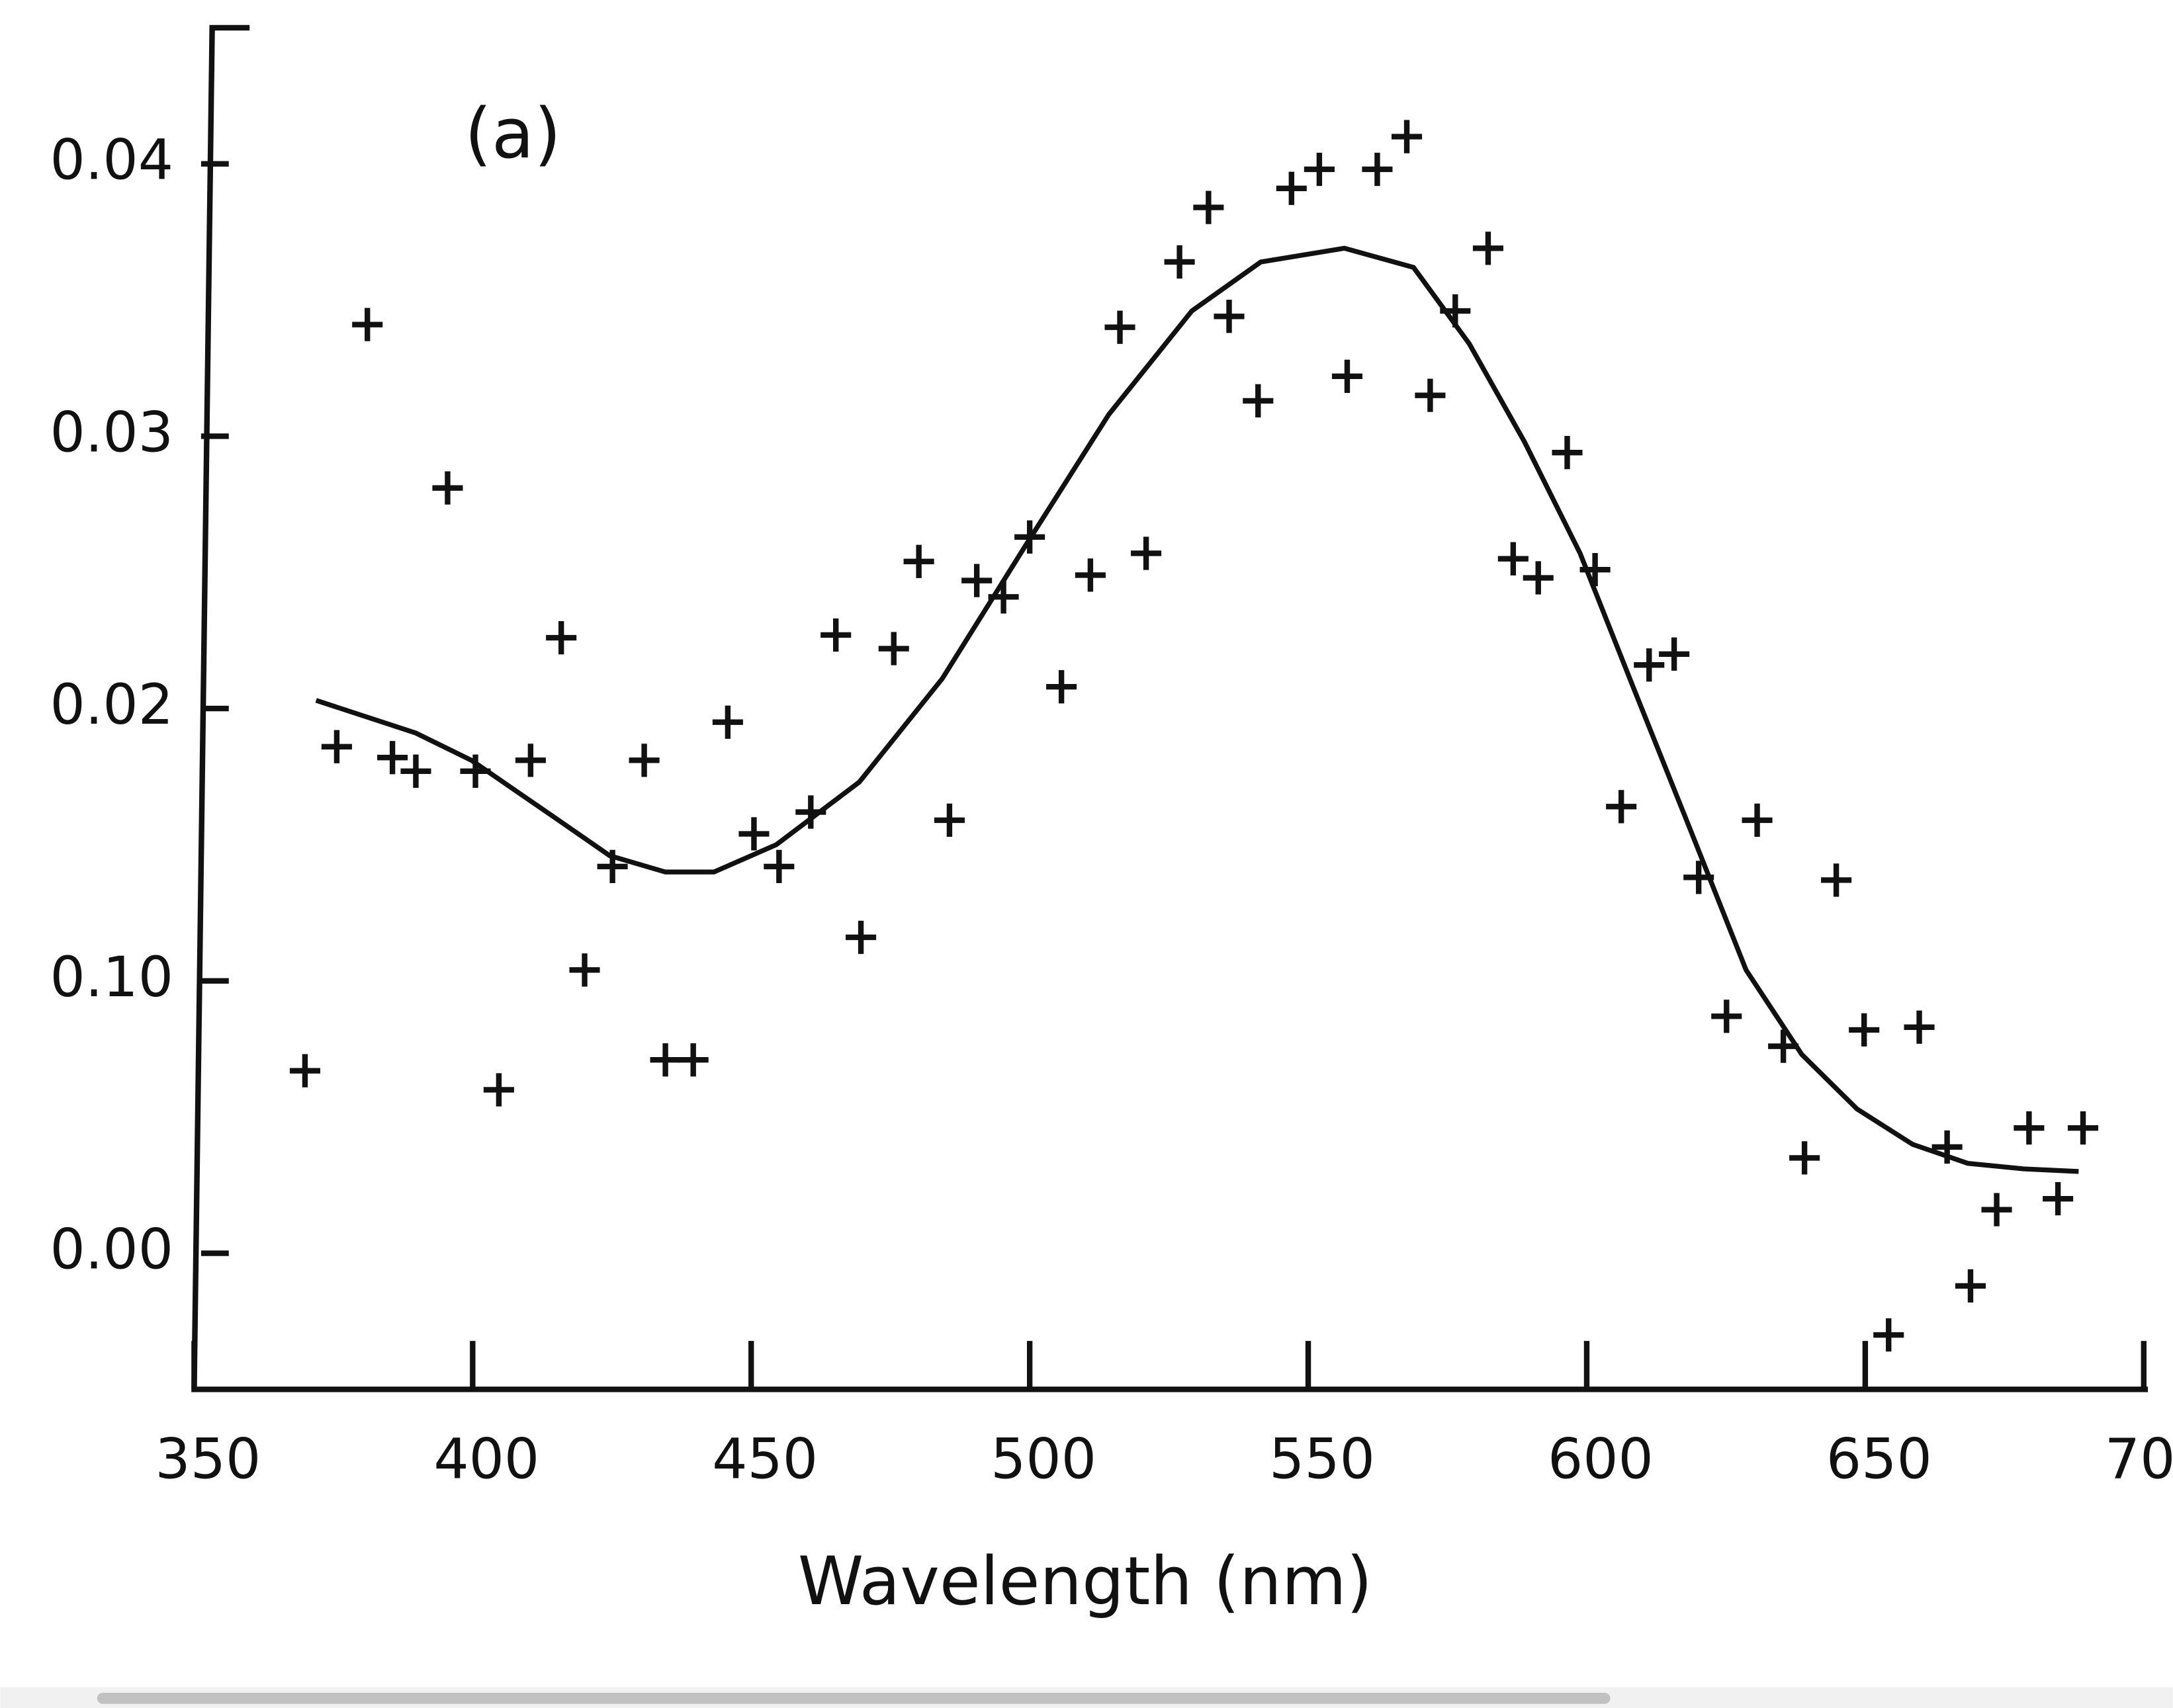 The width and height of the screenshot is (2173, 1708). Describe the element at coordinates (111, 977) in the screenshot. I see `y-tick-label: 0.10` at that location.